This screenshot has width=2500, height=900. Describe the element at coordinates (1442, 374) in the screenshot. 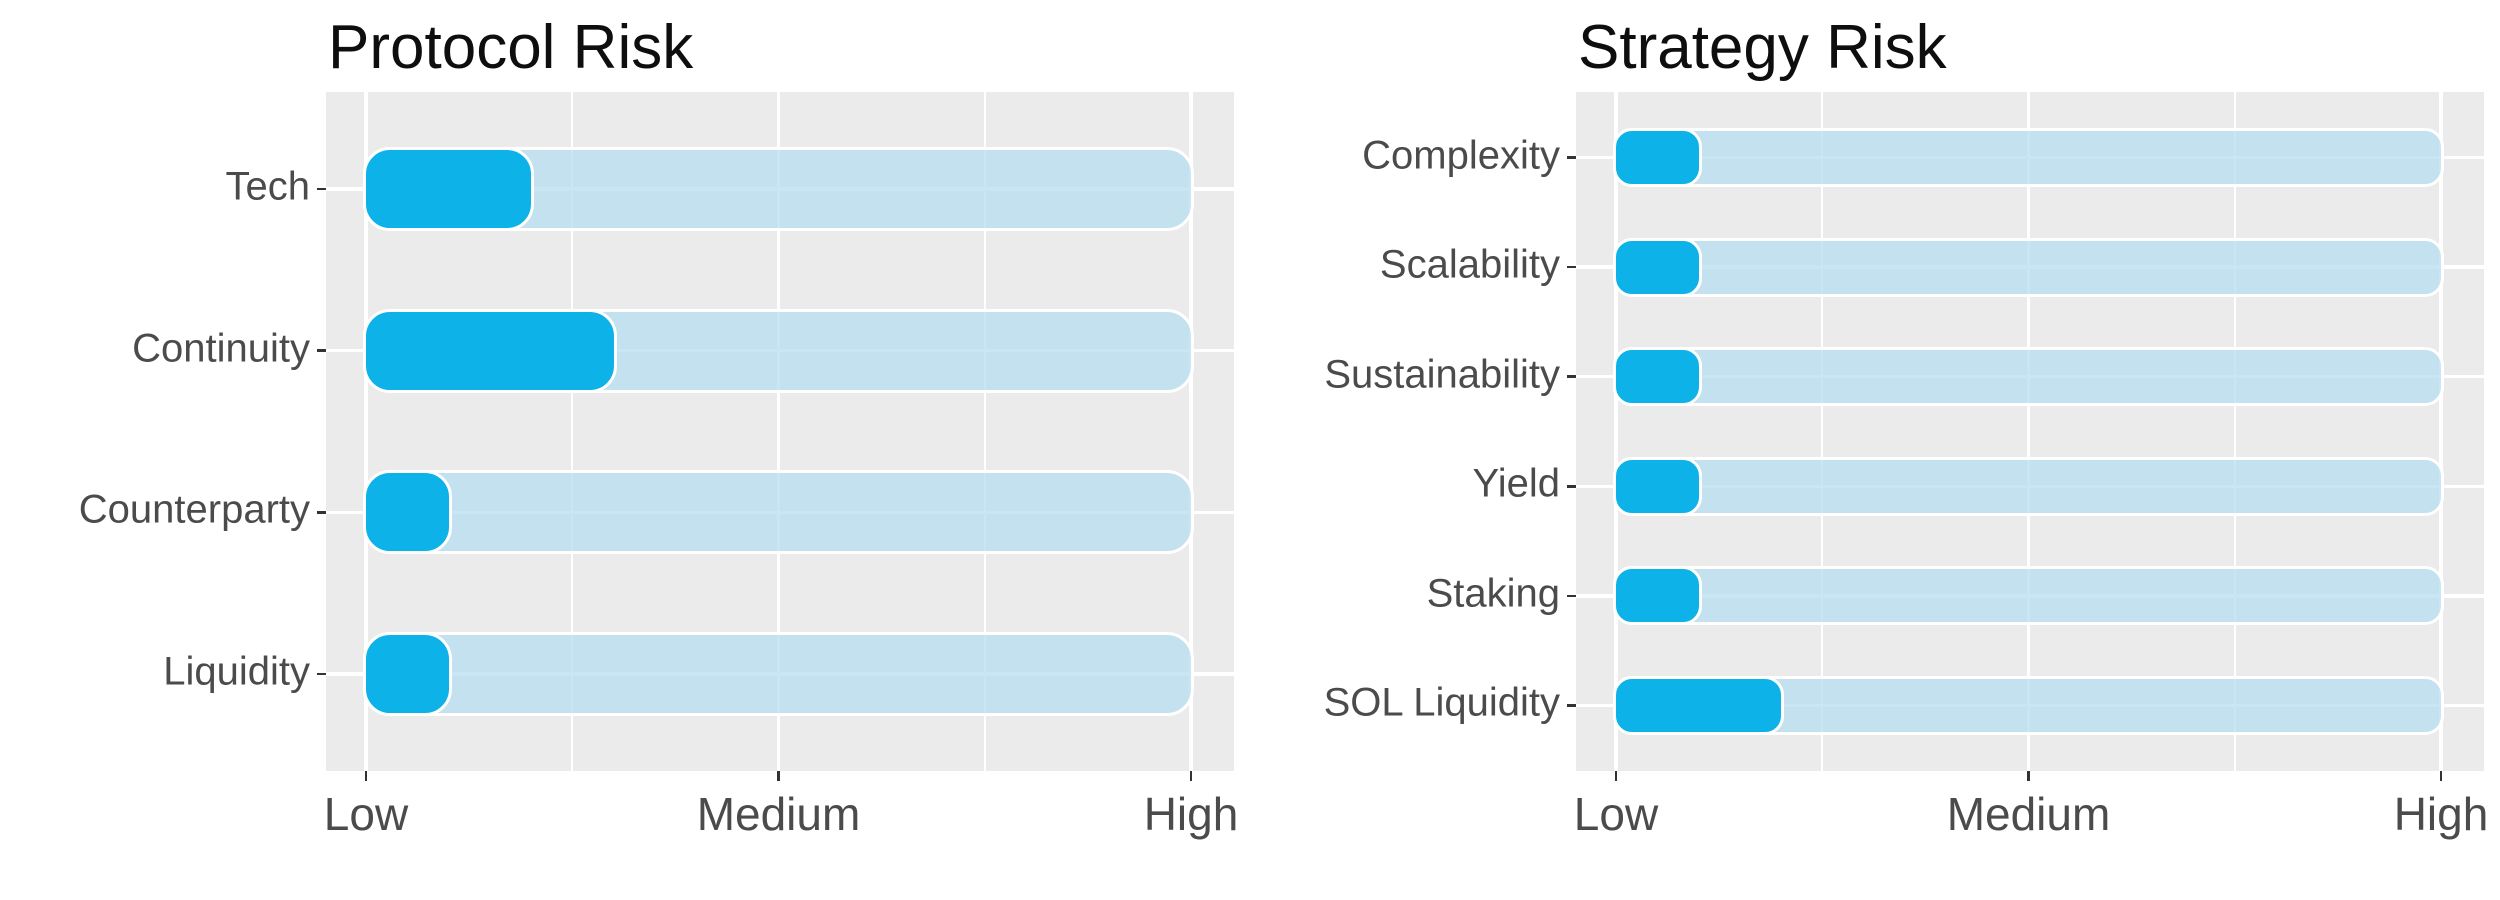

I see `category-label-sustainability: Sustainability` at that location.